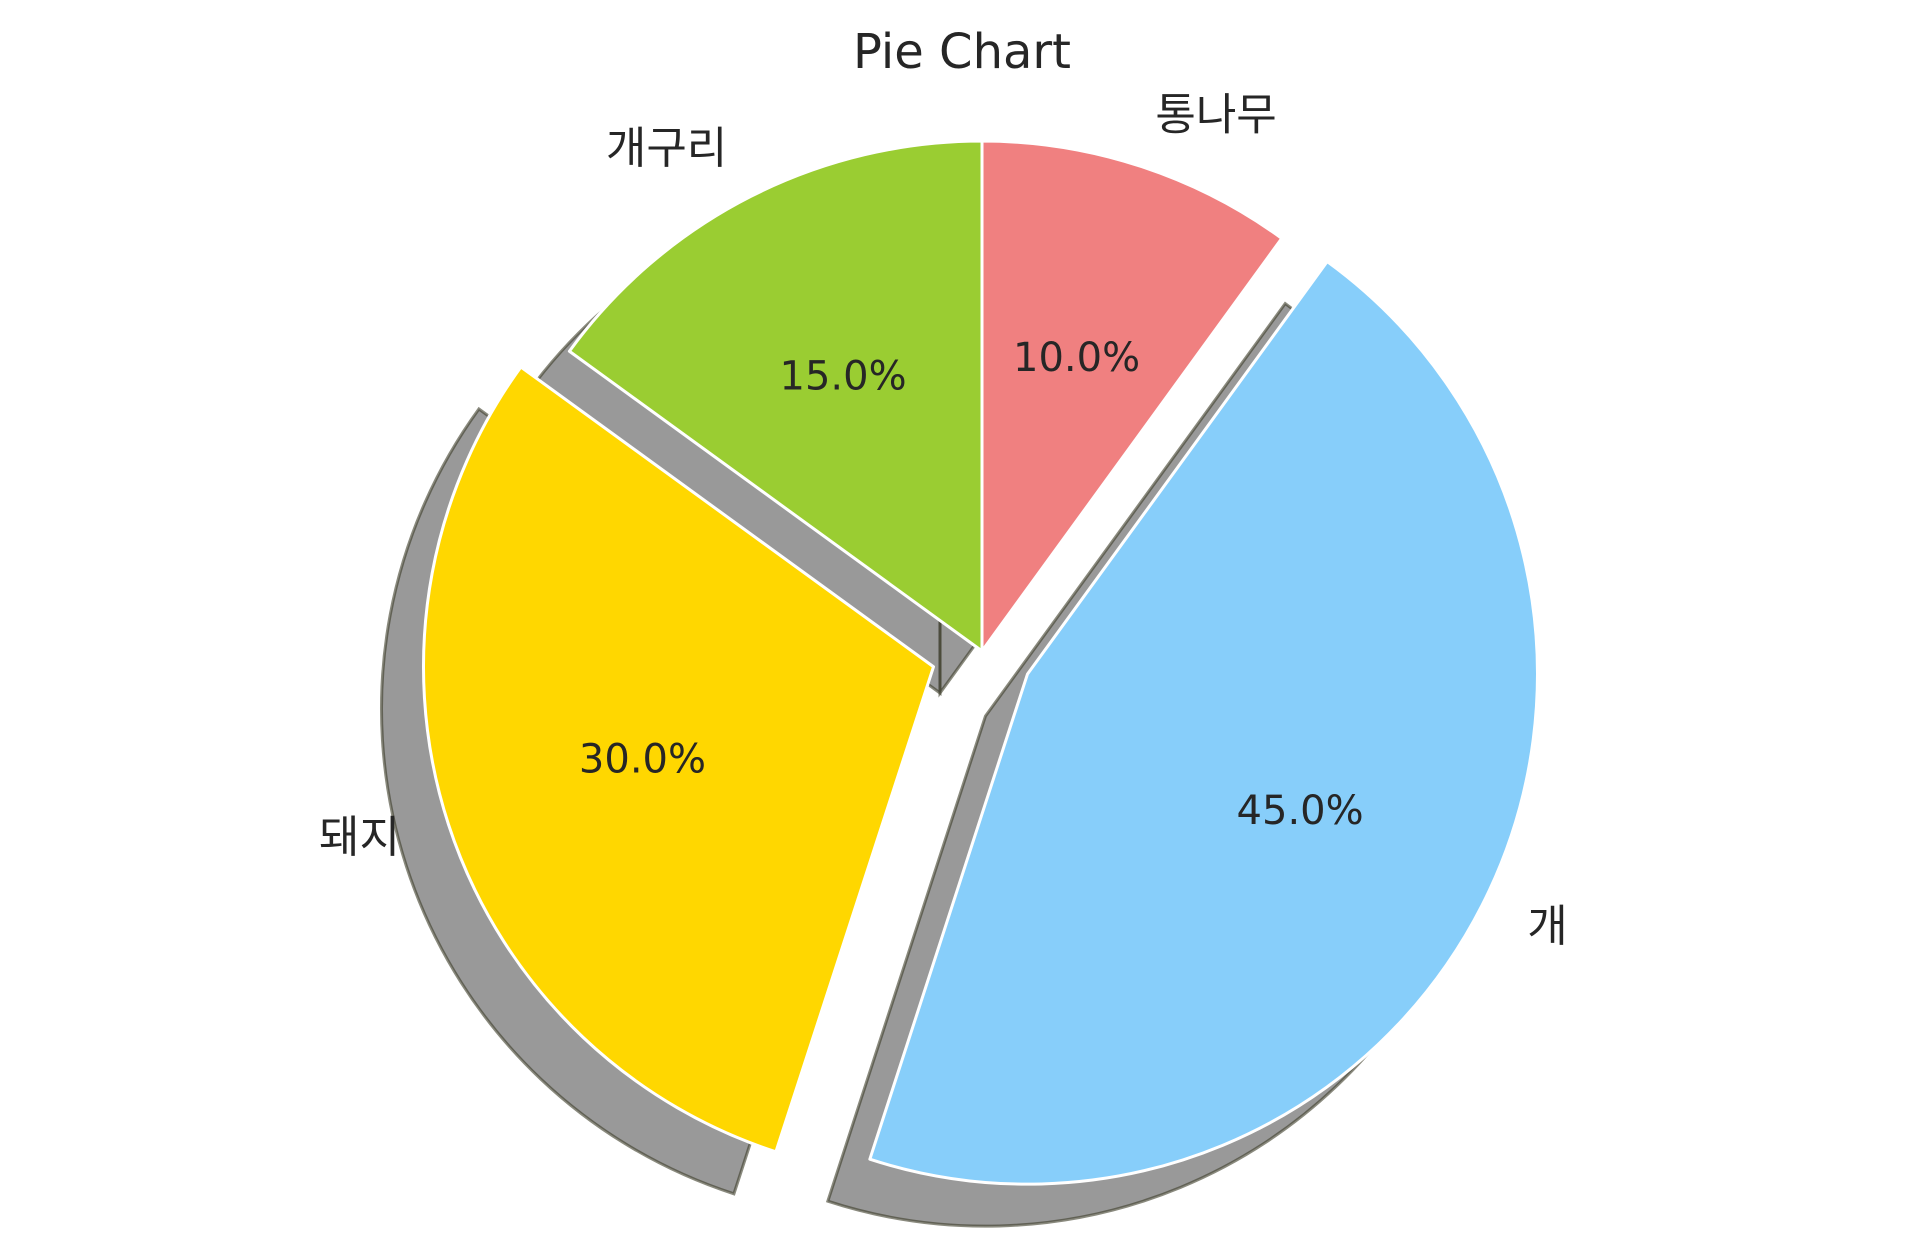  I want to click on slice-label-0: 통나무, so click(1215, 114).